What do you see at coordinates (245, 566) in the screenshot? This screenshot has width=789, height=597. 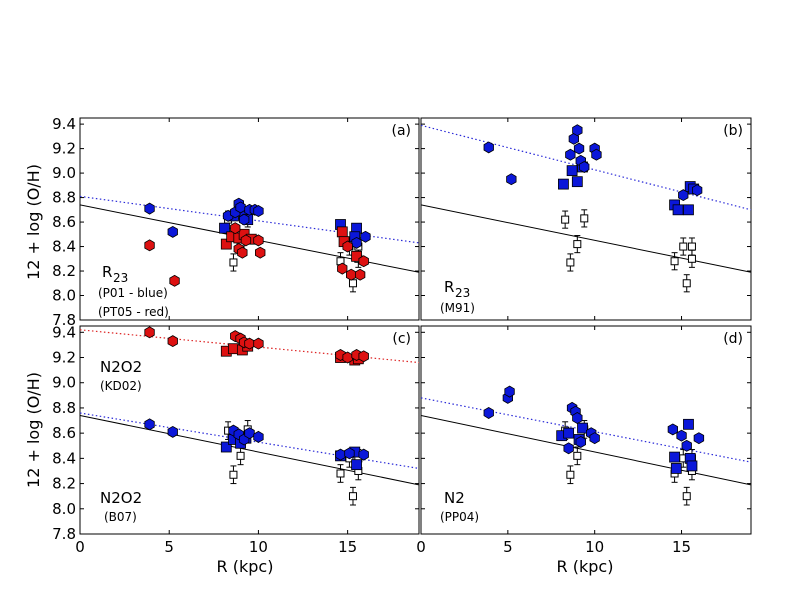 I see `x-axis-label-left: R (kpc)` at bounding box center [245, 566].